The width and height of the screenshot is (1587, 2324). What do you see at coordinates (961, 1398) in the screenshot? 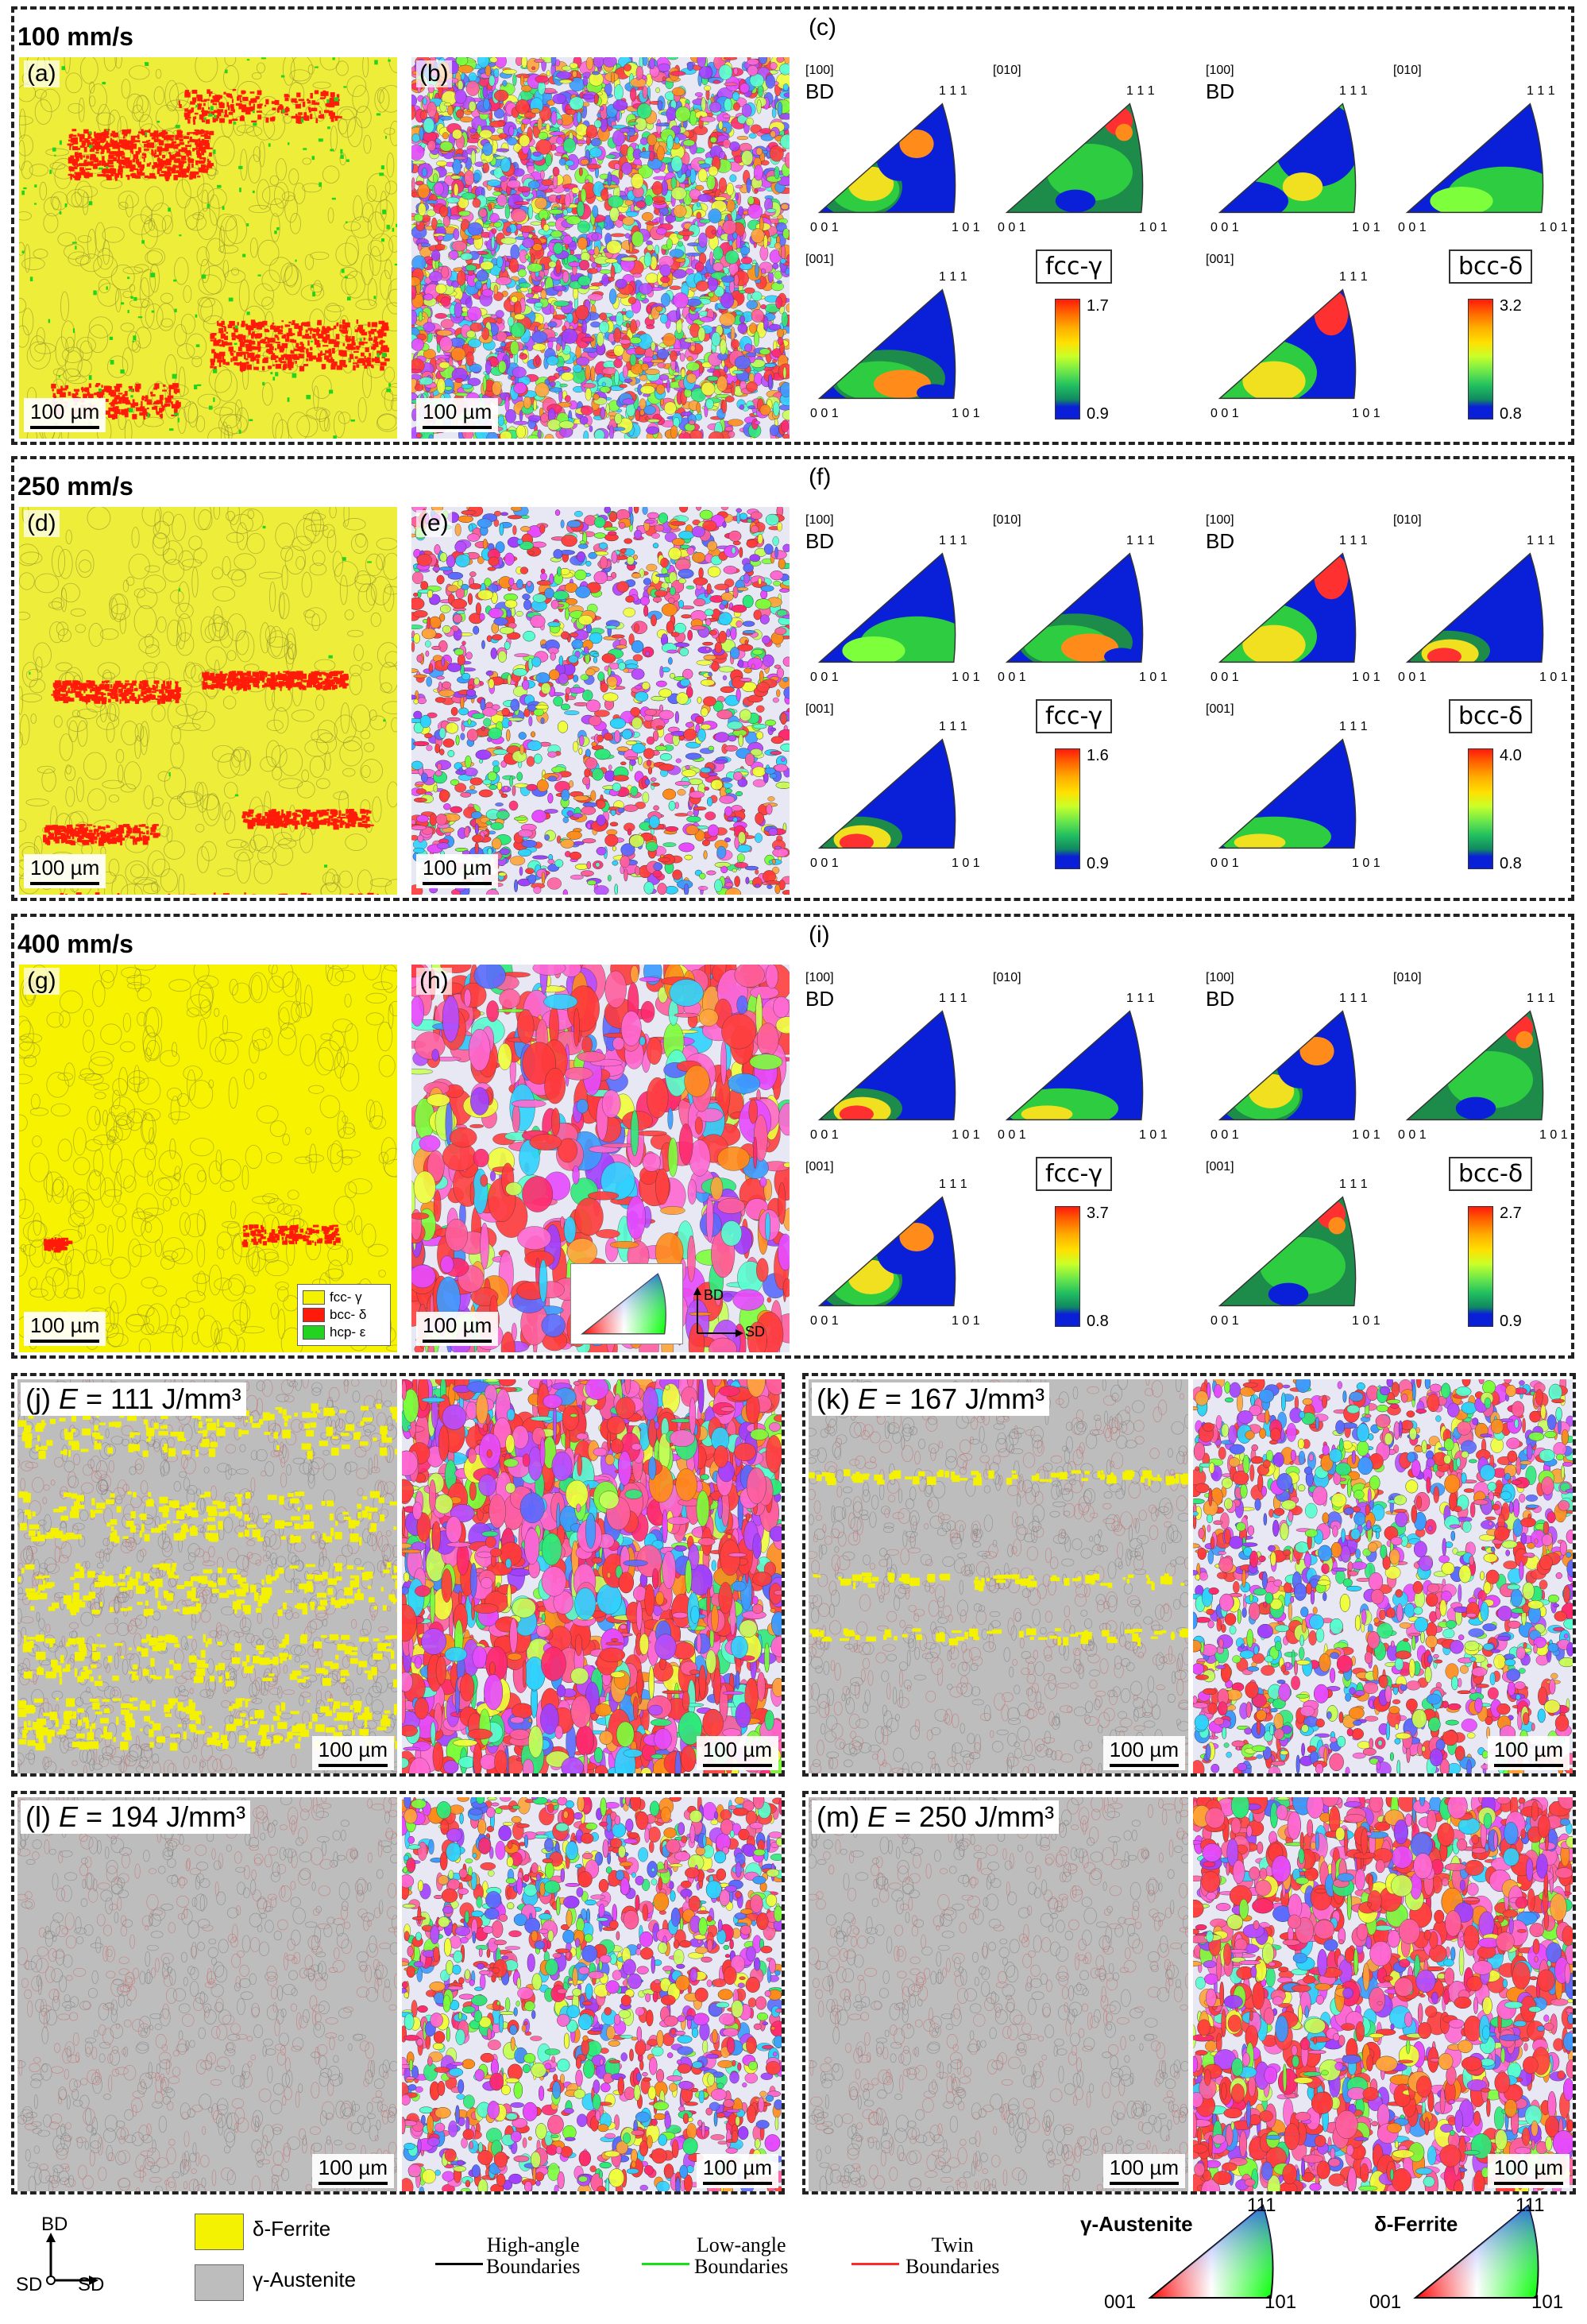
I see `energy-value: = 167 J/mm³` at bounding box center [961, 1398].